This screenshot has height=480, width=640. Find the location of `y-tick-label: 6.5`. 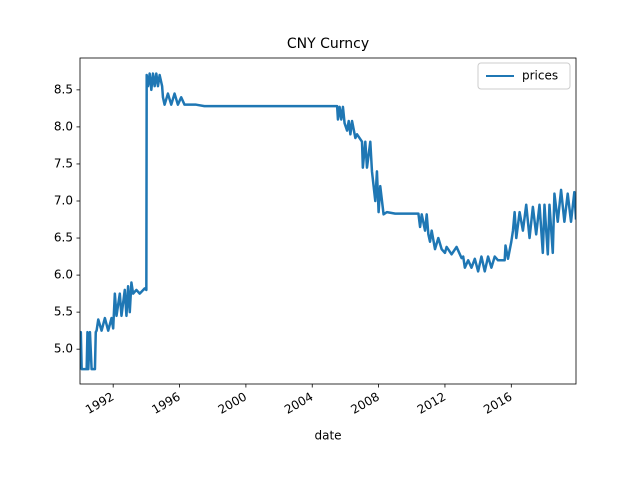

y-tick-label: 6.5 is located at coordinates (63, 238).